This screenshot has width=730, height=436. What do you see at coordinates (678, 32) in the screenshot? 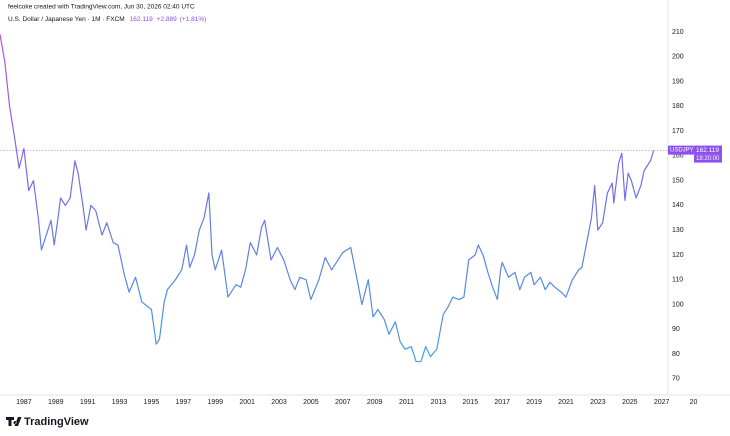
I see `y-tick-label: 210` at bounding box center [678, 32].